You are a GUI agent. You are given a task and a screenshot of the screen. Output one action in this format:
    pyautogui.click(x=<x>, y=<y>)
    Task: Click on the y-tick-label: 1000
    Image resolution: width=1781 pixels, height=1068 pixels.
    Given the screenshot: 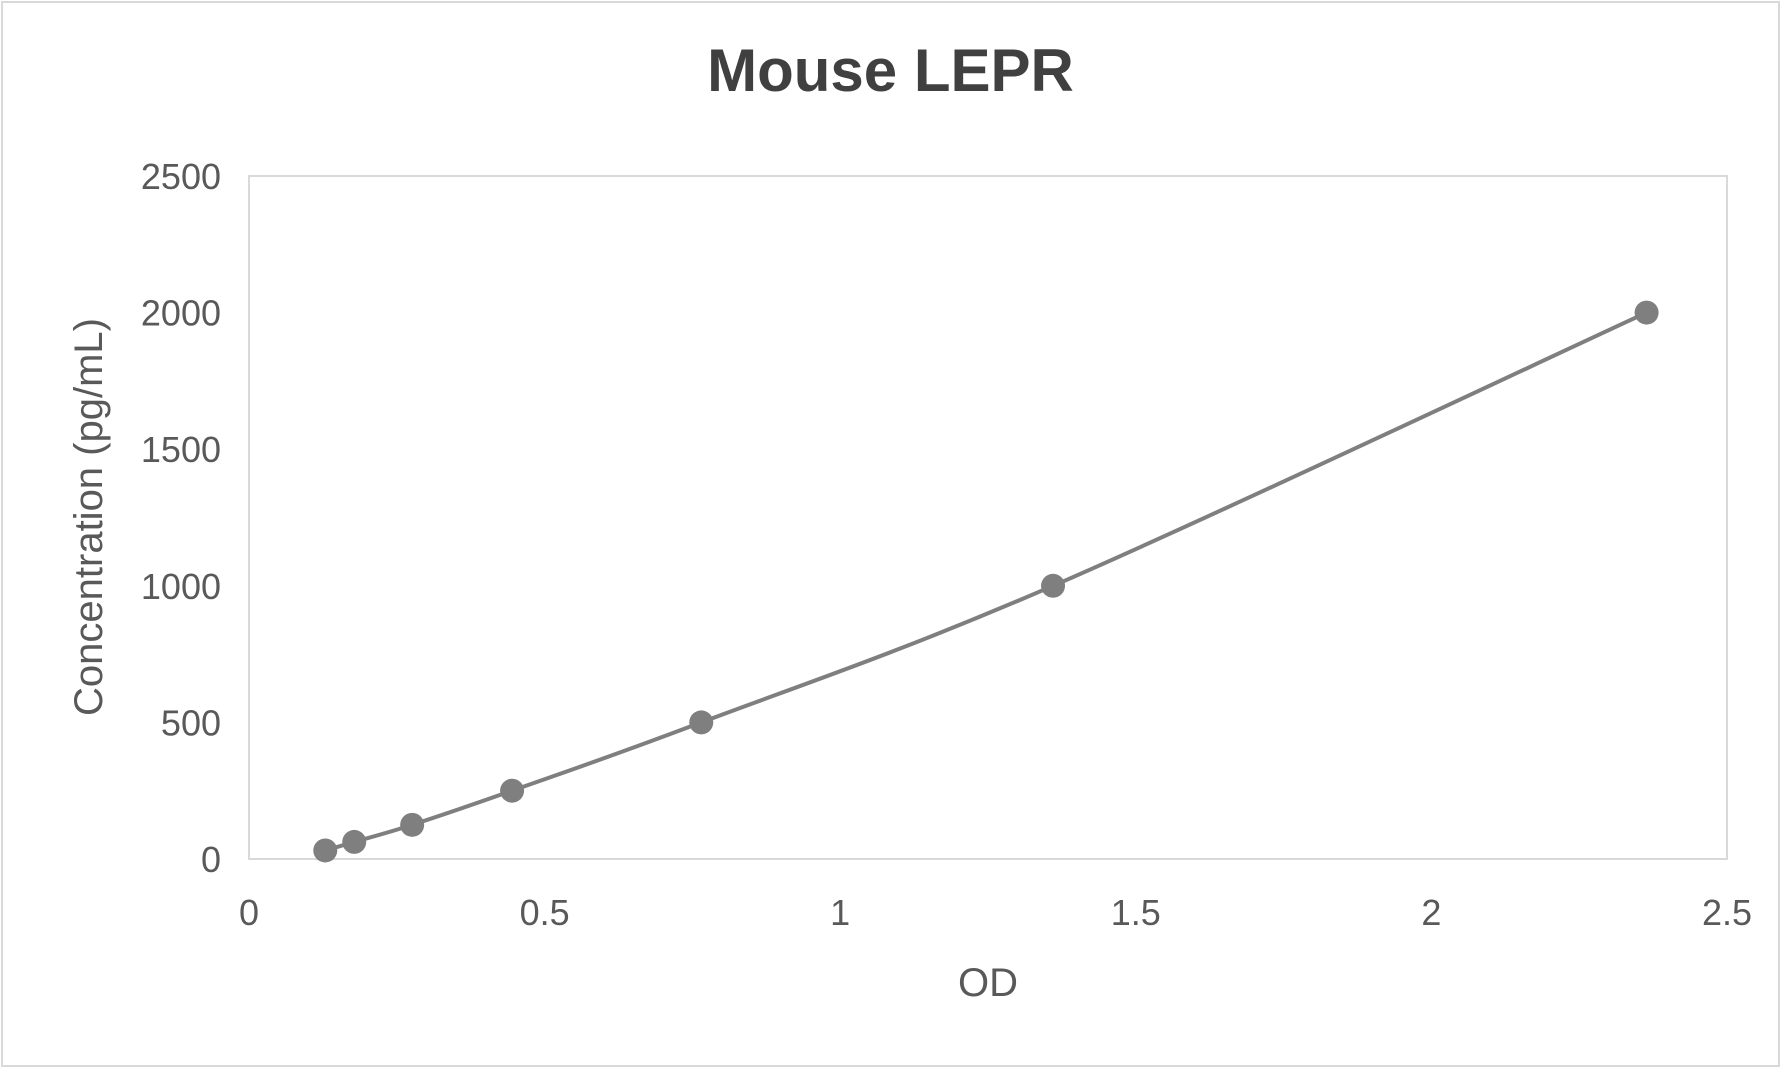 What is the action you would take?
    pyautogui.click(x=181, y=586)
    